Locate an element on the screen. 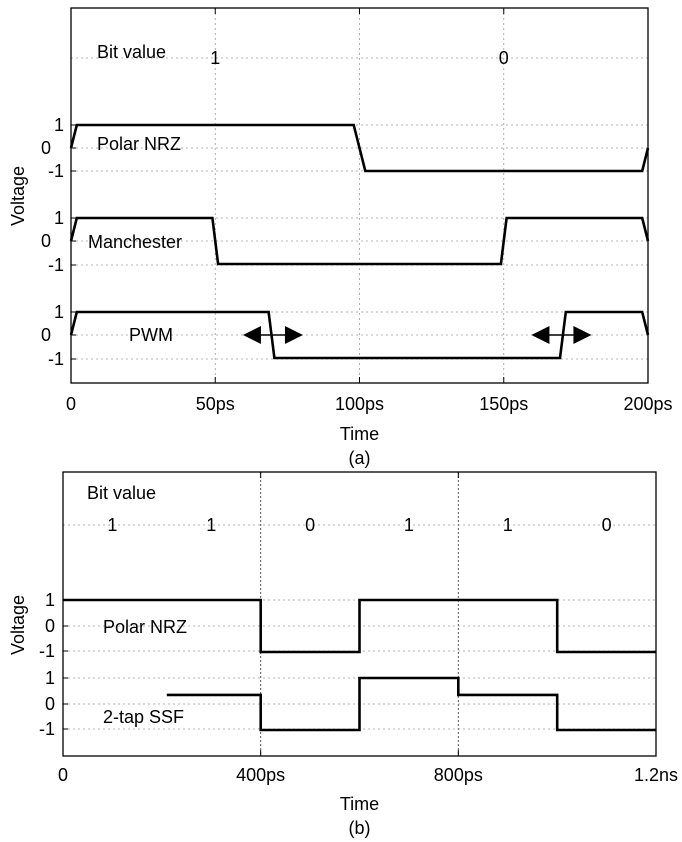 The width and height of the screenshot is (682, 842). series-line-2-tap-ssf is located at coordinates (411, 704).